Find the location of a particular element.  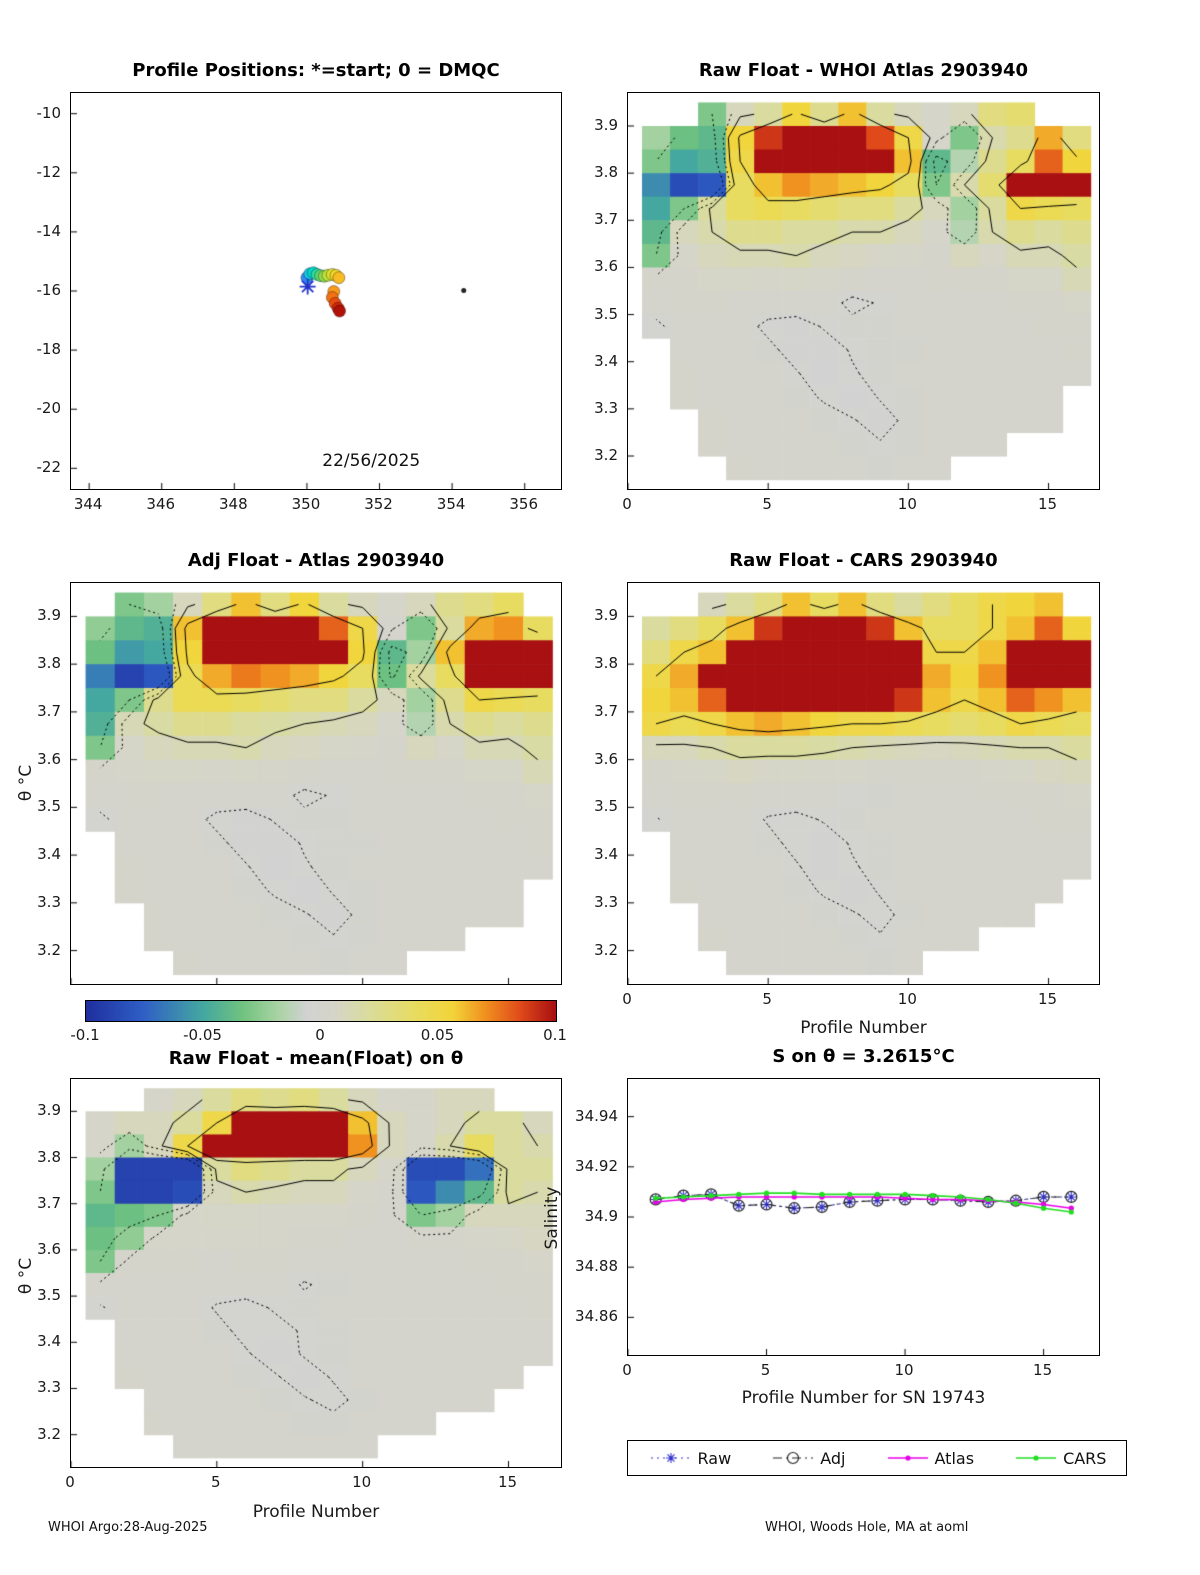

legend-label-raw: Raw is located at coordinates (714, 1458).